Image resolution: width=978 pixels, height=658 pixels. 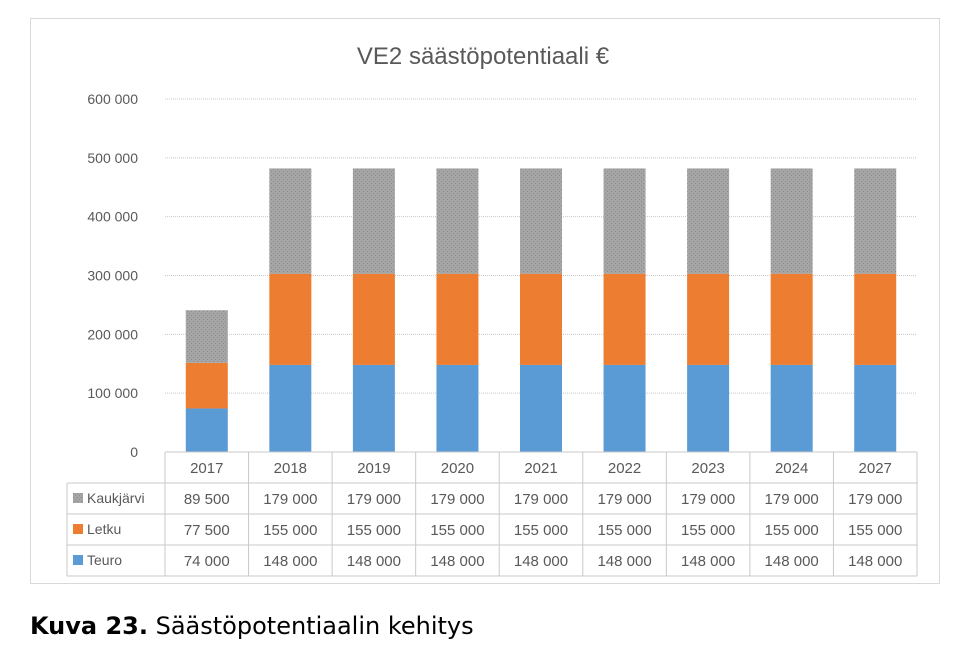 What do you see at coordinates (457, 221) in the screenshot?
I see `bar-kaukjärvi-2020` at bounding box center [457, 221].